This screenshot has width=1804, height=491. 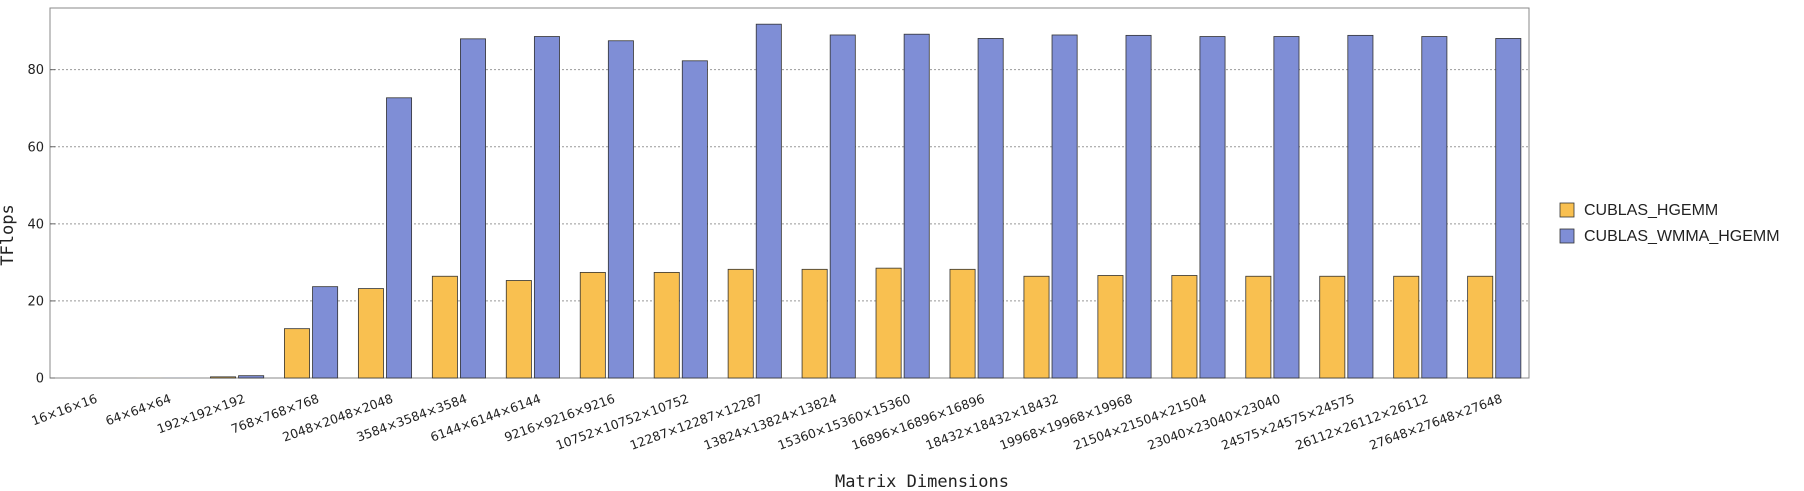 What do you see at coordinates (1361, 422) in the screenshot?
I see `x-tick-label: 26112×26112×26112` at bounding box center [1361, 422].